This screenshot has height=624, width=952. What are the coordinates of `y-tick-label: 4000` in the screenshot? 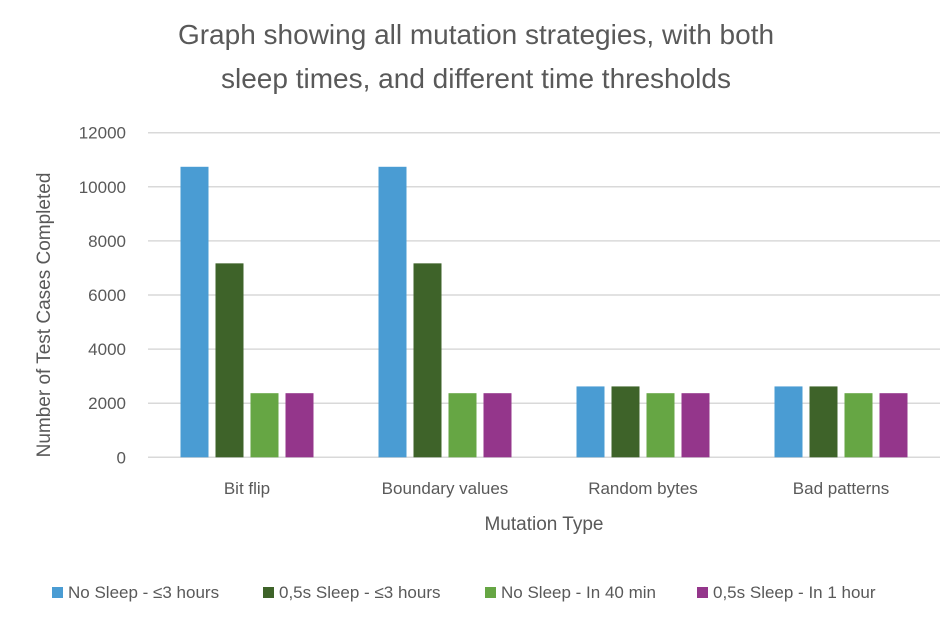 It's located at (107, 349).